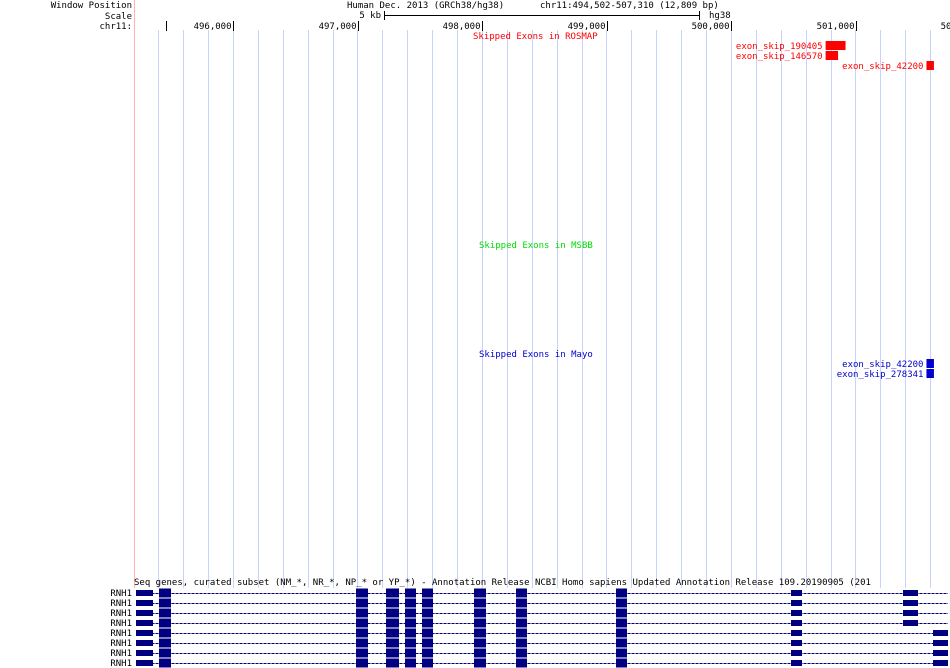 The width and height of the screenshot is (950, 668). Describe the element at coordinates (945, 27) in the screenshot. I see `ruler-position-label: 502,000` at that location.